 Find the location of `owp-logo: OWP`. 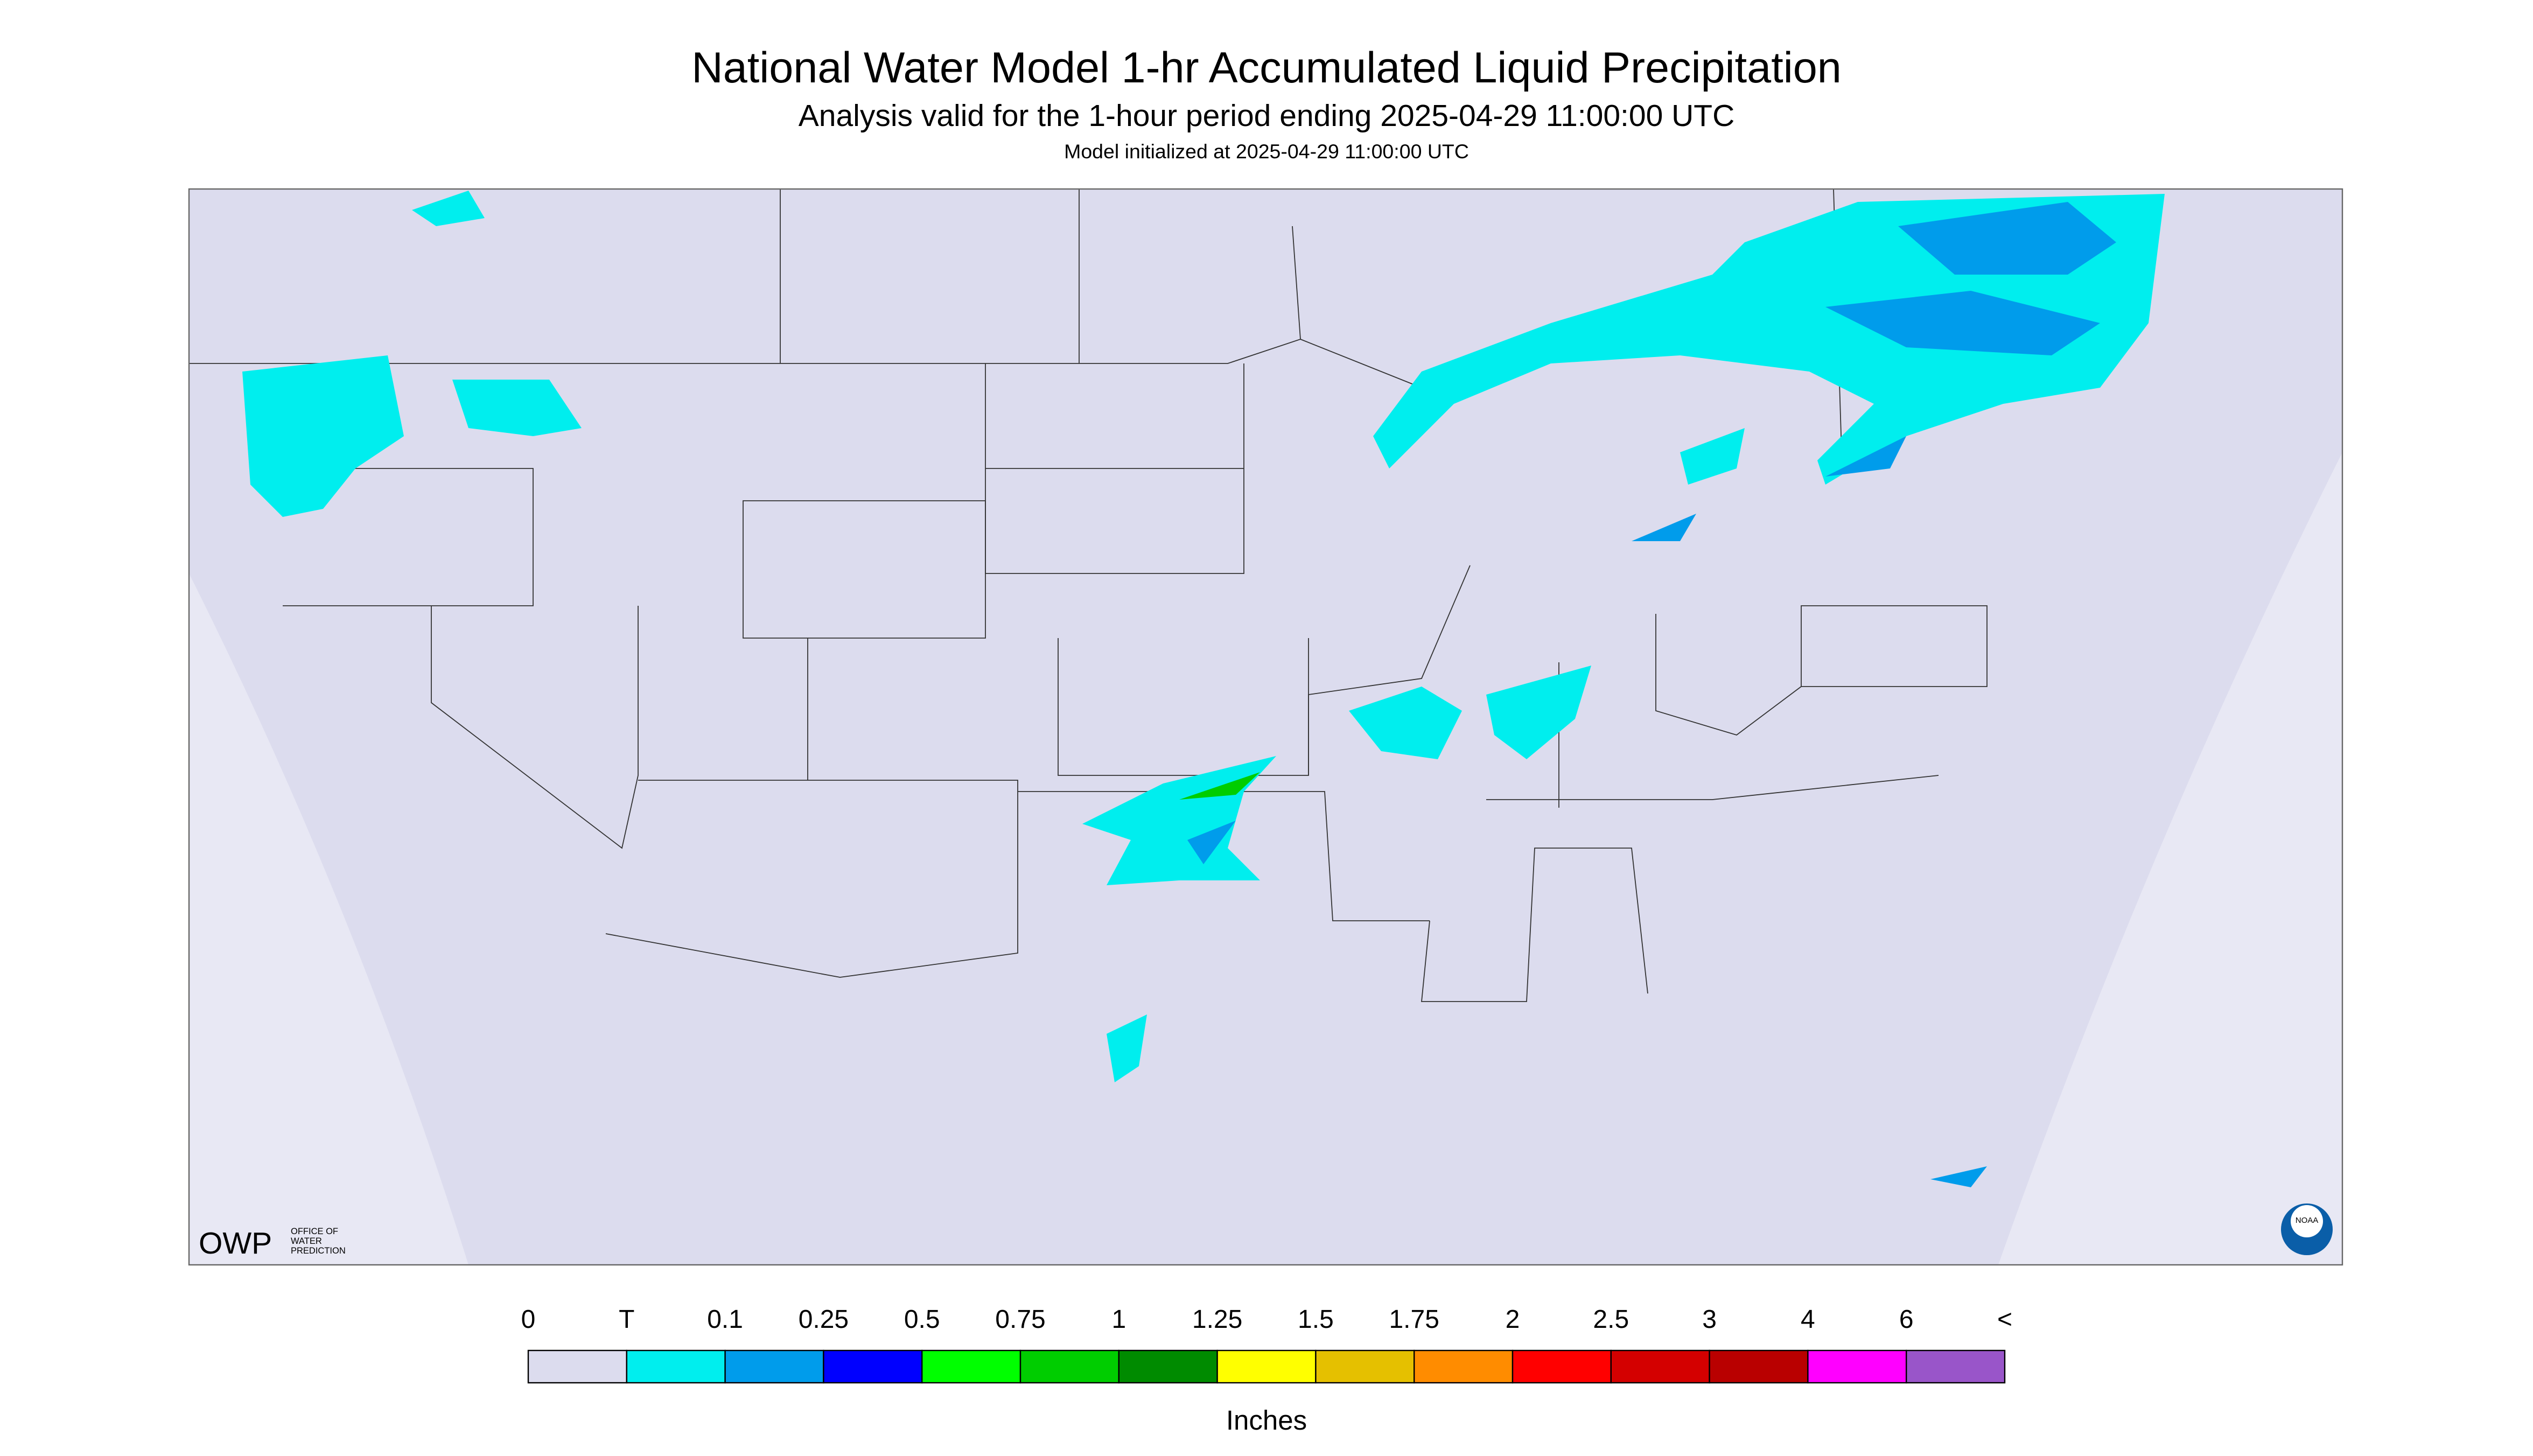

owp-logo: OWP is located at coordinates (235, 1243).